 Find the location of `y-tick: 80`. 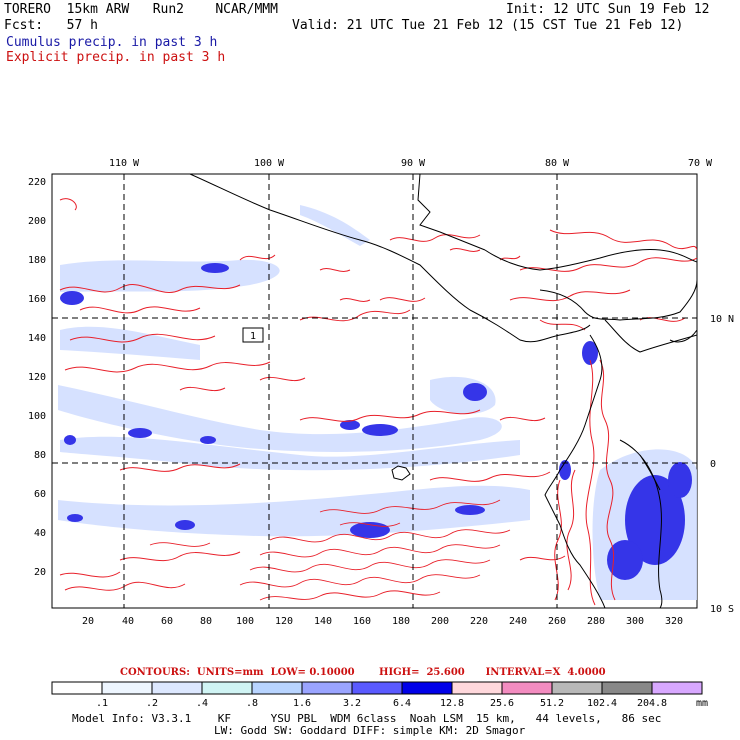

y-tick: 80 is located at coordinates (40, 455).